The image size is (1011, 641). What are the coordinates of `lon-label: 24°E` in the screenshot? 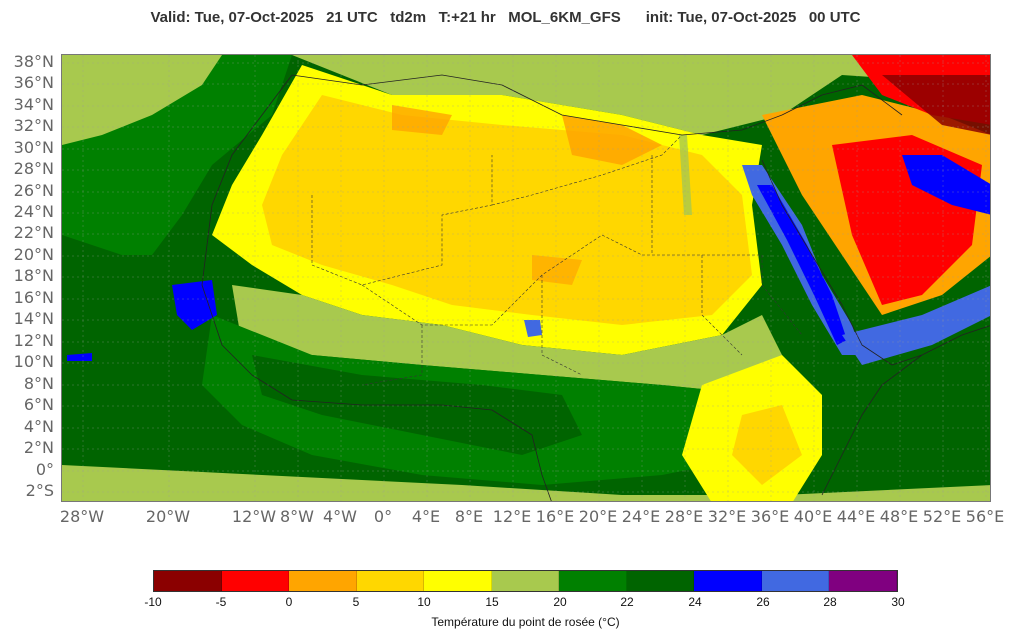 It's located at (641, 516).